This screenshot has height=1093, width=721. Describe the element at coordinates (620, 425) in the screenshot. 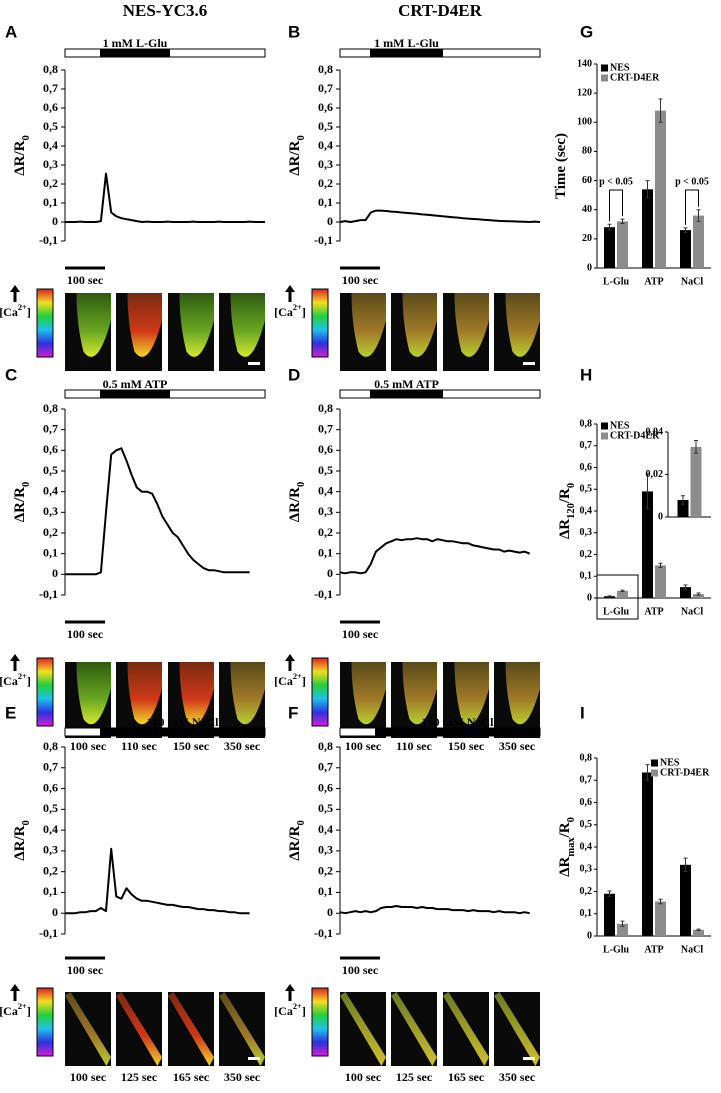

I see `legend-label: NES` at that location.